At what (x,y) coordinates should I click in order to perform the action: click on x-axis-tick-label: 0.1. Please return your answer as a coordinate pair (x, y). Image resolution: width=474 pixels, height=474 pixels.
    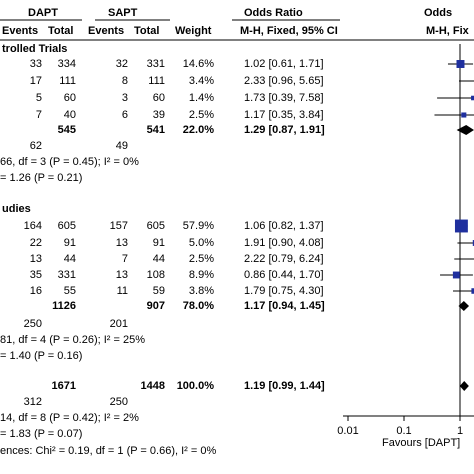
    Looking at the image, I should click on (403, 431).